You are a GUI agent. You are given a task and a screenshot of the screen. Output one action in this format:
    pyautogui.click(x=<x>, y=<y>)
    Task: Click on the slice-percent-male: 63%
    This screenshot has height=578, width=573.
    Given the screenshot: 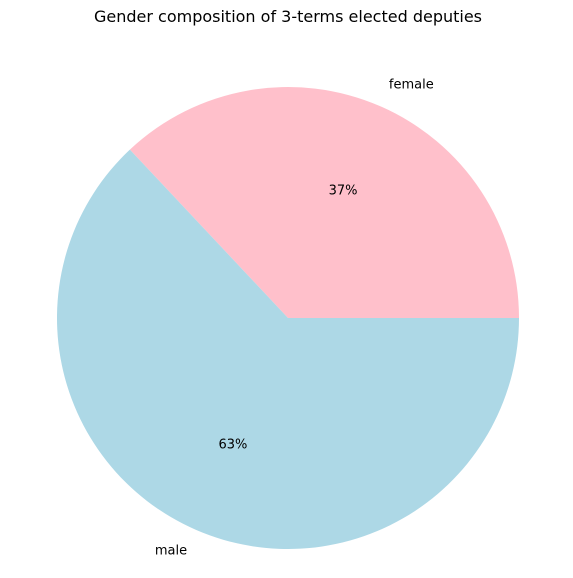 What is the action you would take?
    pyautogui.click(x=233, y=445)
    